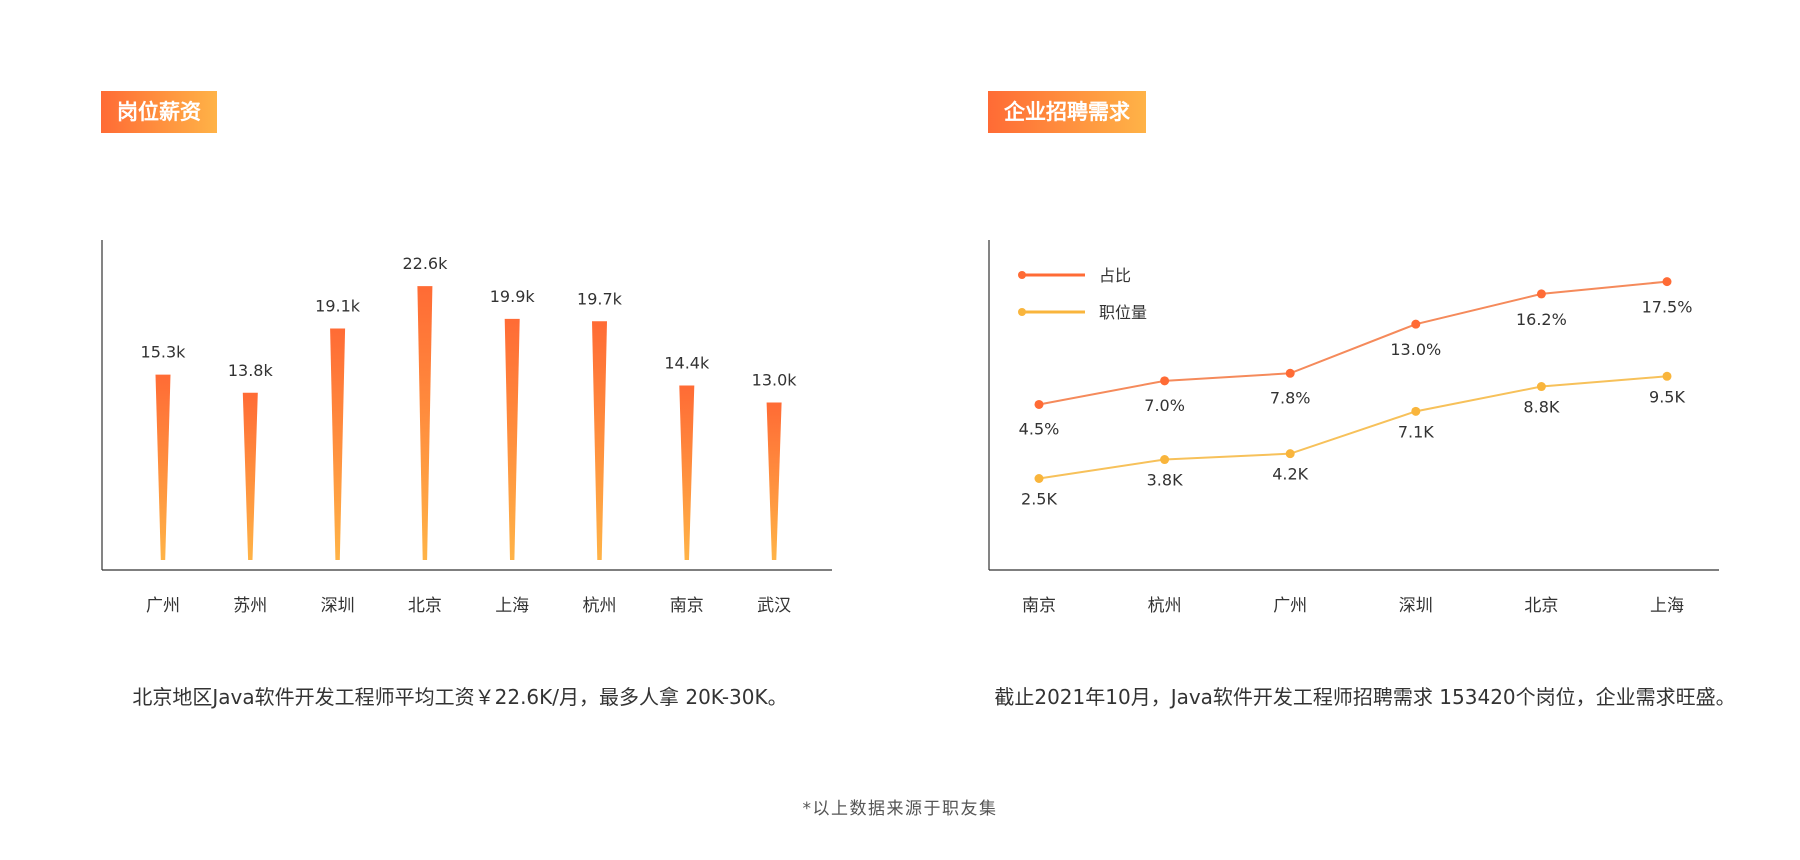  What do you see at coordinates (600, 298) in the screenshot?
I see `salary-bar-value-label: 19.7k` at bounding box center [600, 298].